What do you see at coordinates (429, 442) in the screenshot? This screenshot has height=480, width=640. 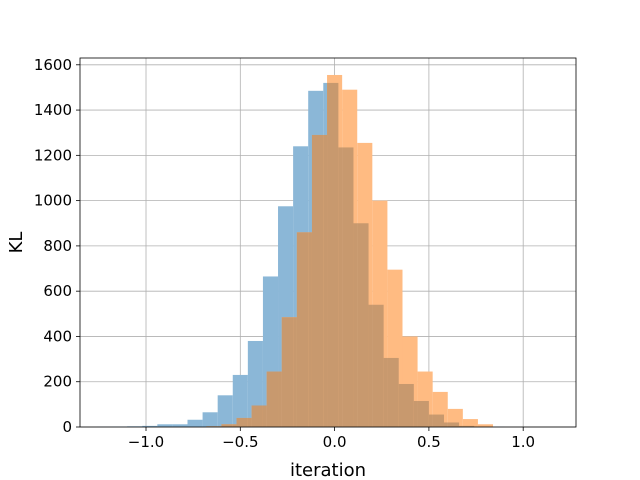 I see `x-tick-label: 0.5` at bounding box center [429, 442].